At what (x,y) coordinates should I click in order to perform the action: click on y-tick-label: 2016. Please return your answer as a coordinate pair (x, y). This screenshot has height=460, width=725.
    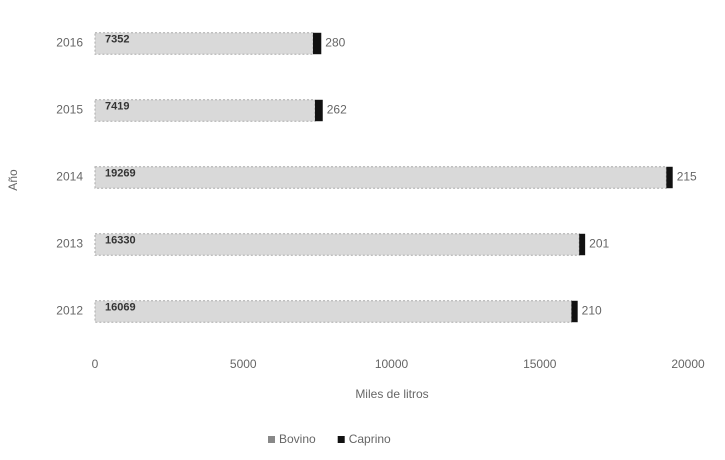
    Looking at the image, I should click on (69, 43).